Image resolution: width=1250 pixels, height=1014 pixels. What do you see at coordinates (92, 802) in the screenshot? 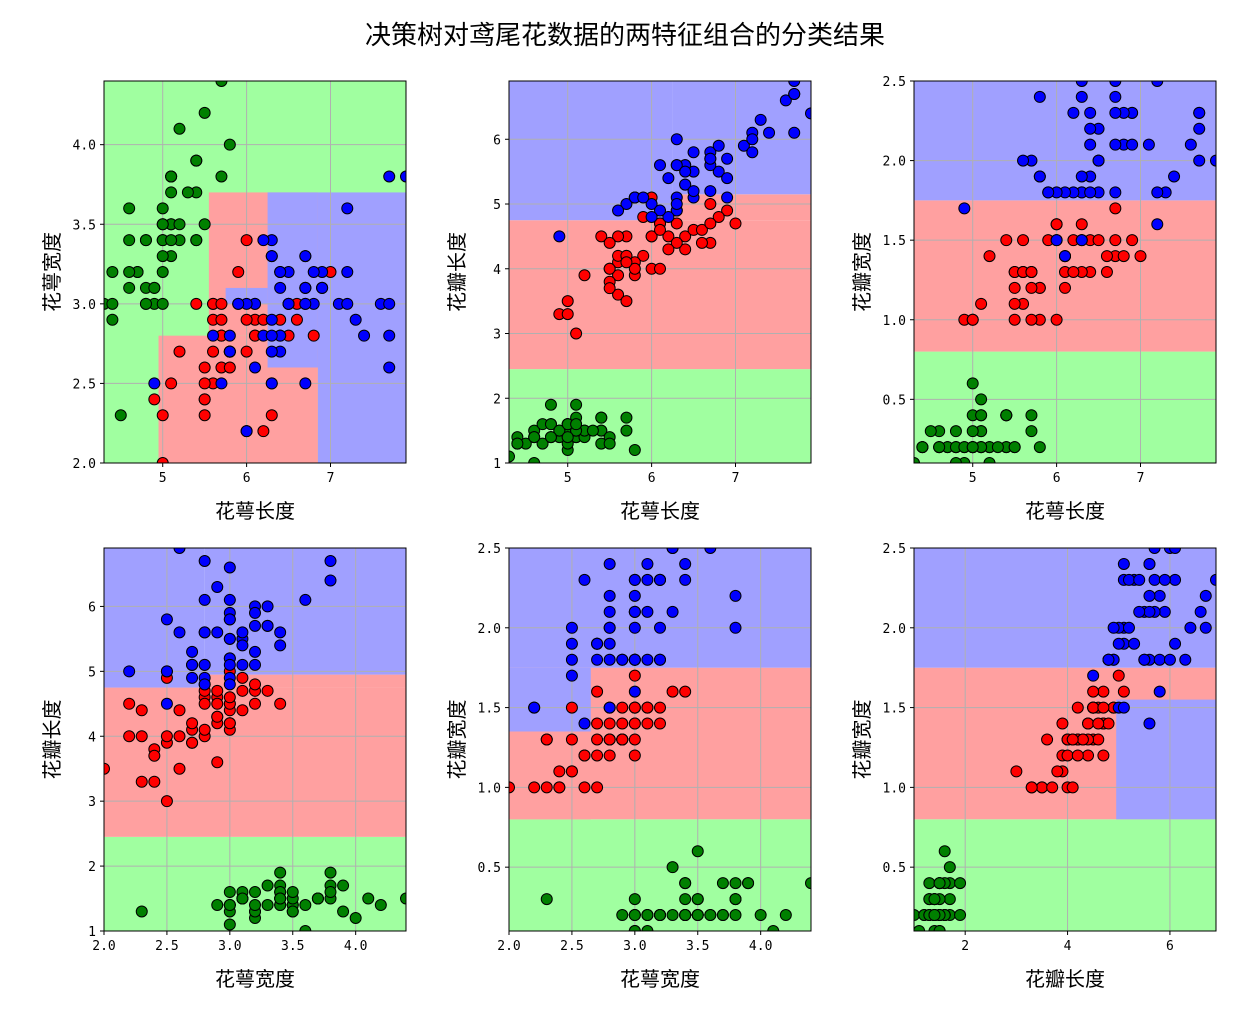
I see `y-tick-label: 3` at bounding box center [92, 802].